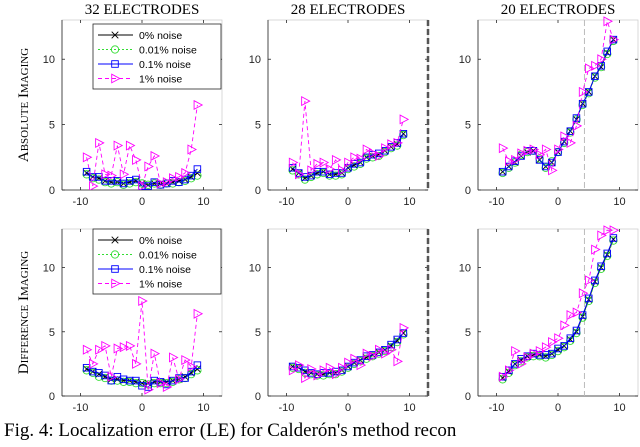  I want to click on legend-label: 0.01% noise, so click(168, 256).